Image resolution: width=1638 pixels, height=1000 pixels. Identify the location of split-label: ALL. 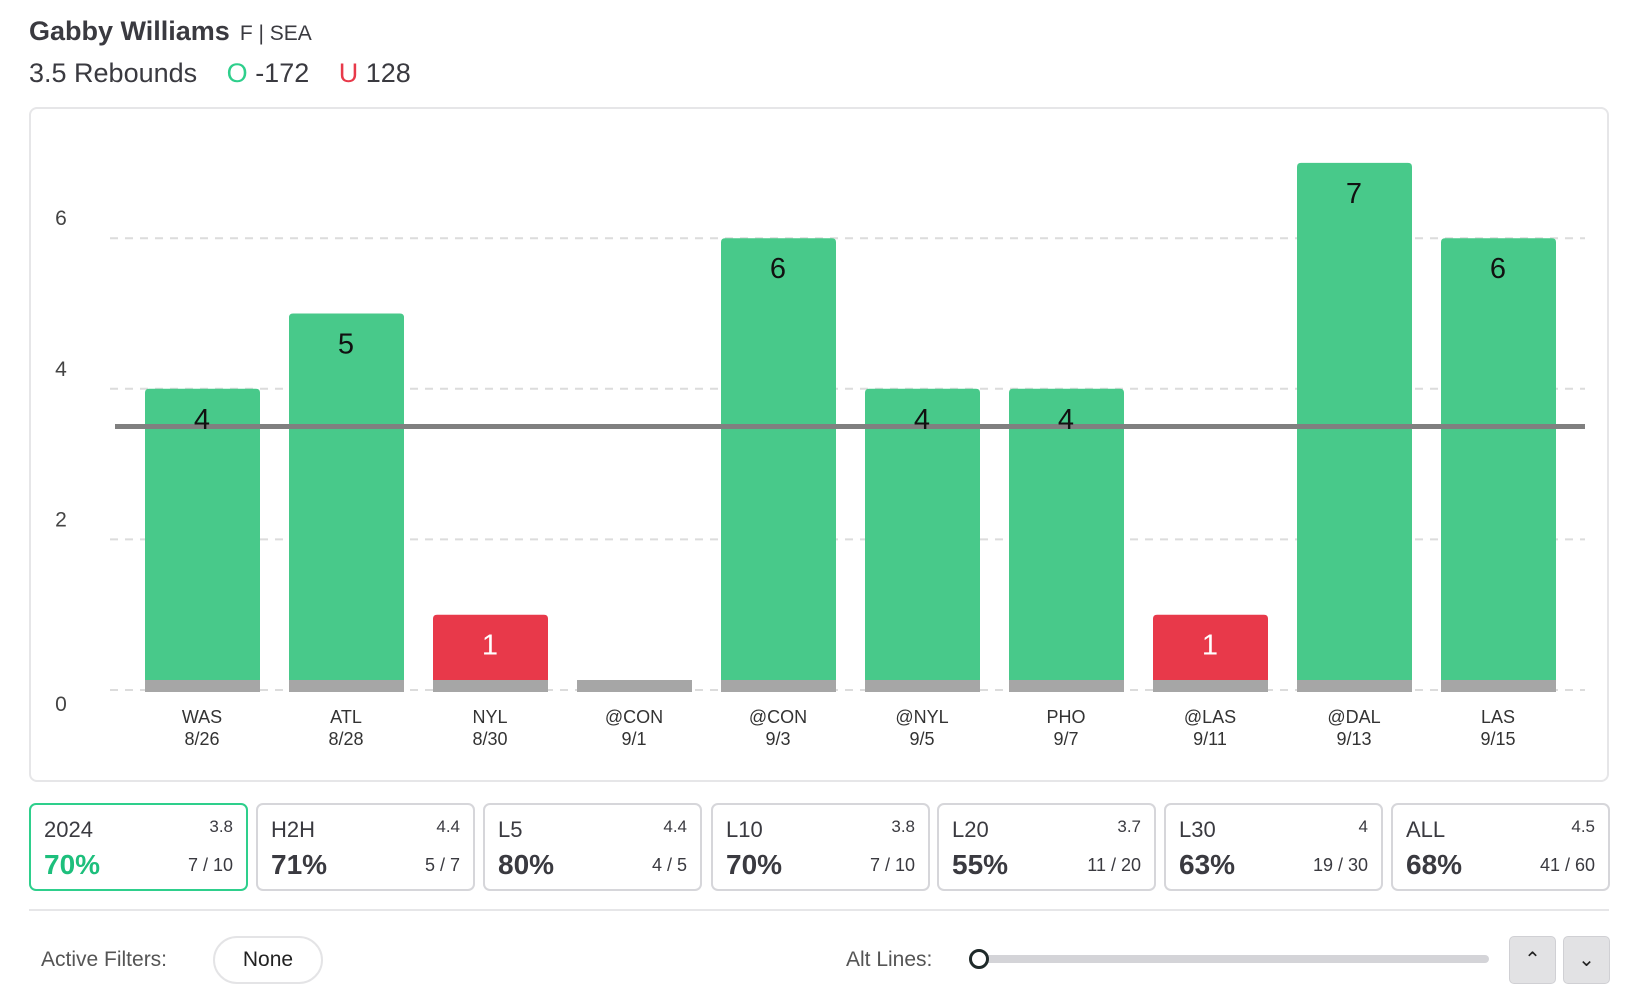
(1426, 829).